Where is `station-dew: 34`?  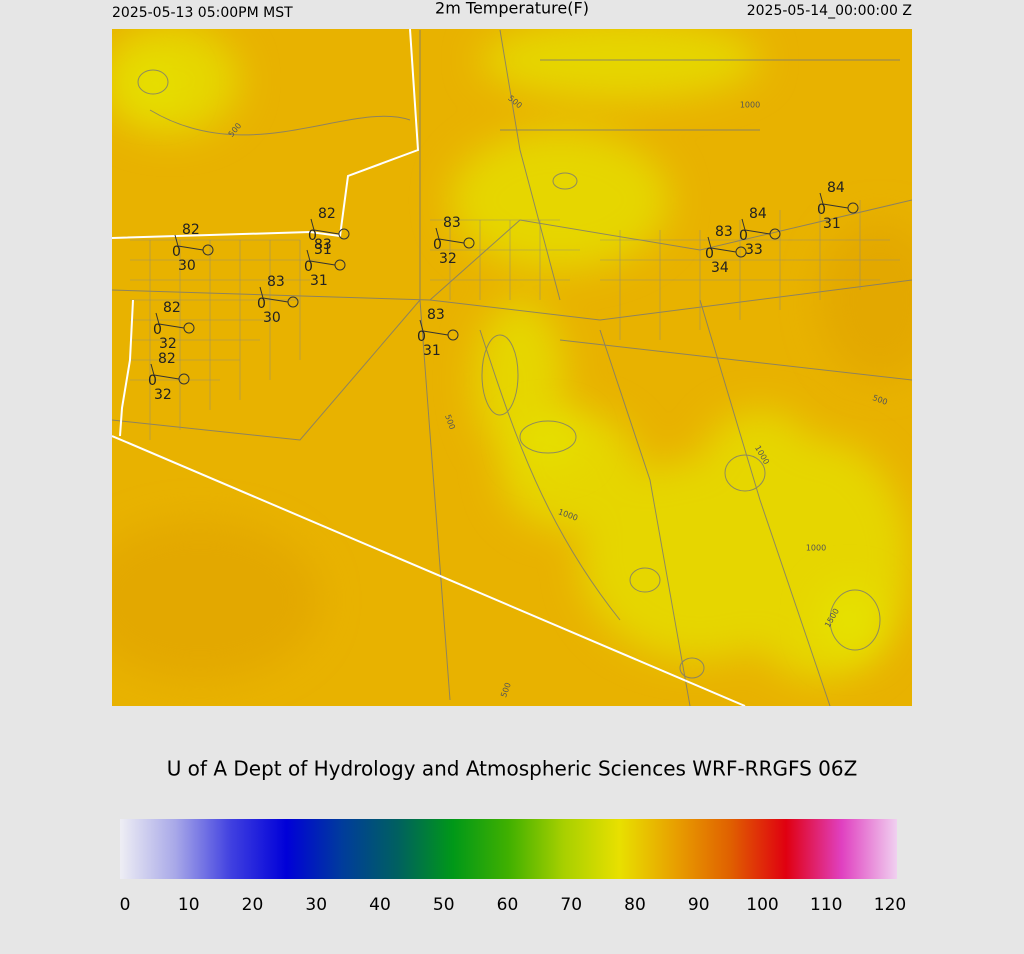
station-dew: 34 is located at coordinates (720, 268).